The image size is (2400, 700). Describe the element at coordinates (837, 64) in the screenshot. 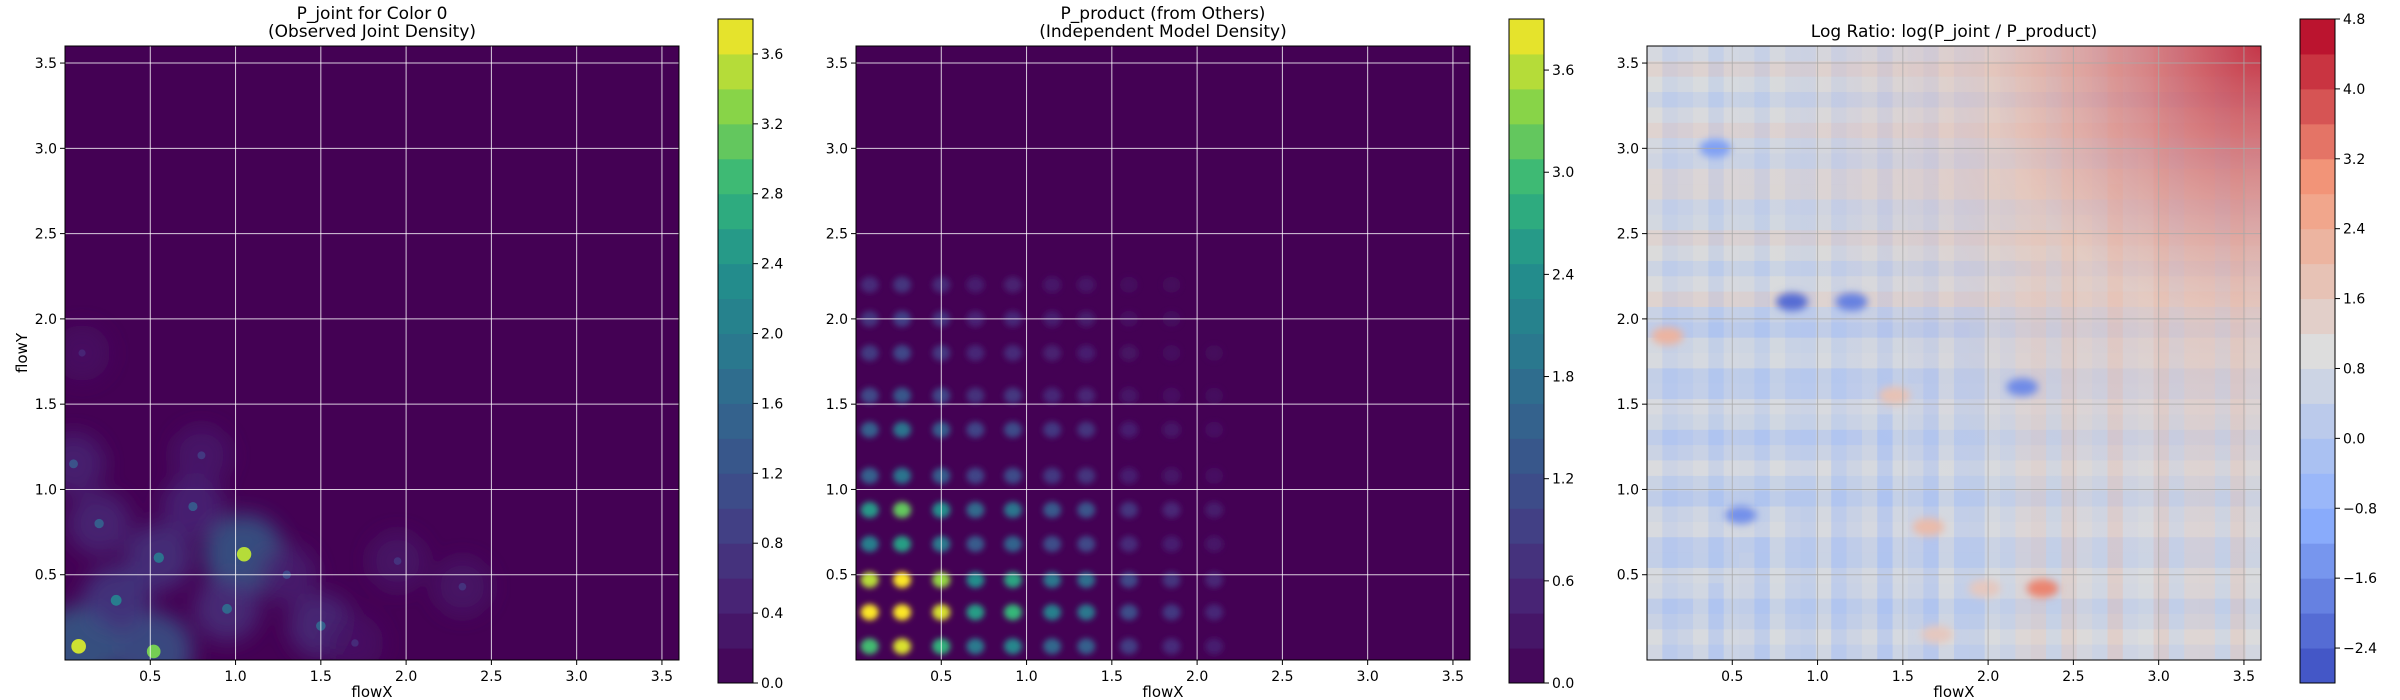

I see `p-product-y-tick-label: 3.5` at that location.